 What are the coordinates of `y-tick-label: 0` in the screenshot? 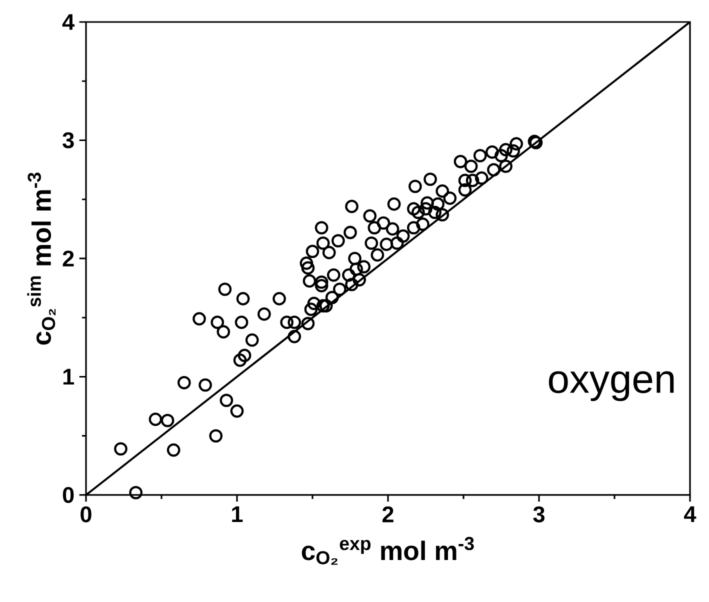 It's located at (68, 495).